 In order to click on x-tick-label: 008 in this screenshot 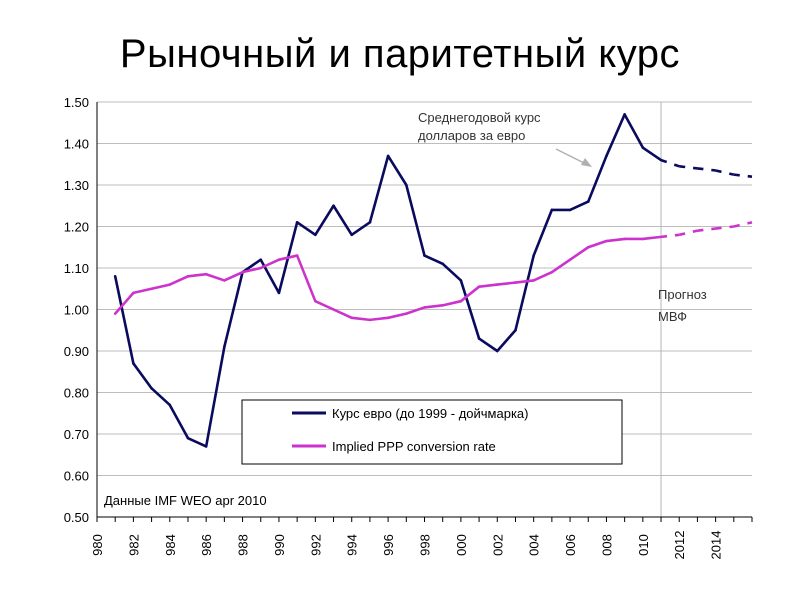, I will do `click(606, 545)`.